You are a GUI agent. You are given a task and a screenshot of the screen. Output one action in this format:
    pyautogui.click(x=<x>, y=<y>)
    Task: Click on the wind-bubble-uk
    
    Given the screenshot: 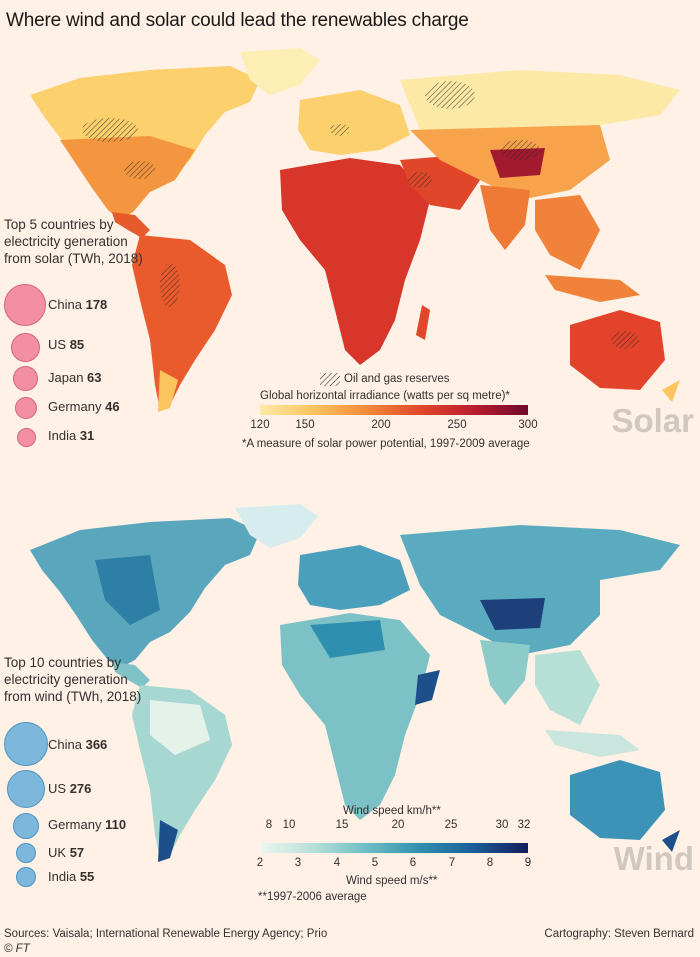 What is the action you would take?
    pyautogui.click(x=26, y=853)
    